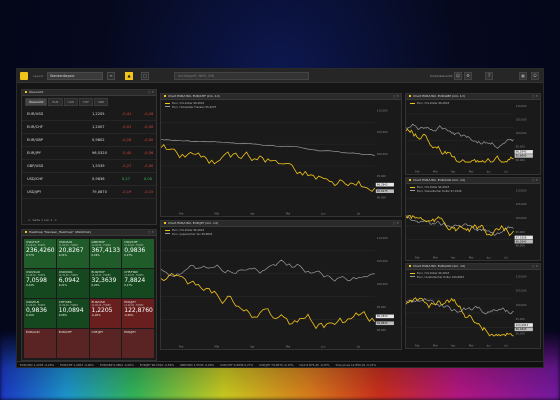  Describe the element at coordinates (71, 310) in the screenshot. I see `tile-value: 10,0894` at that location.